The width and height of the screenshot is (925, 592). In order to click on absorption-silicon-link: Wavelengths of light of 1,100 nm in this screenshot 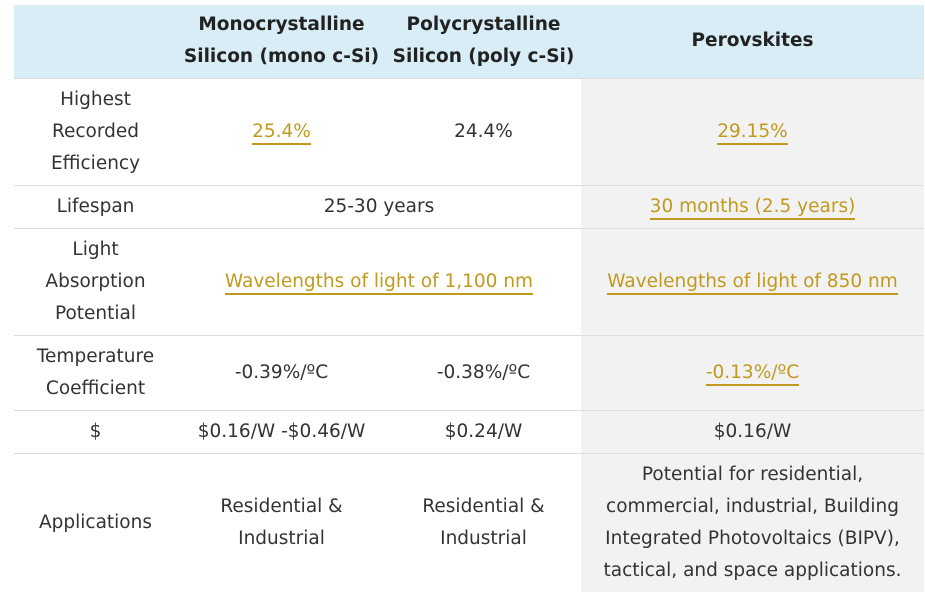, I will do `click(379, 282)`.